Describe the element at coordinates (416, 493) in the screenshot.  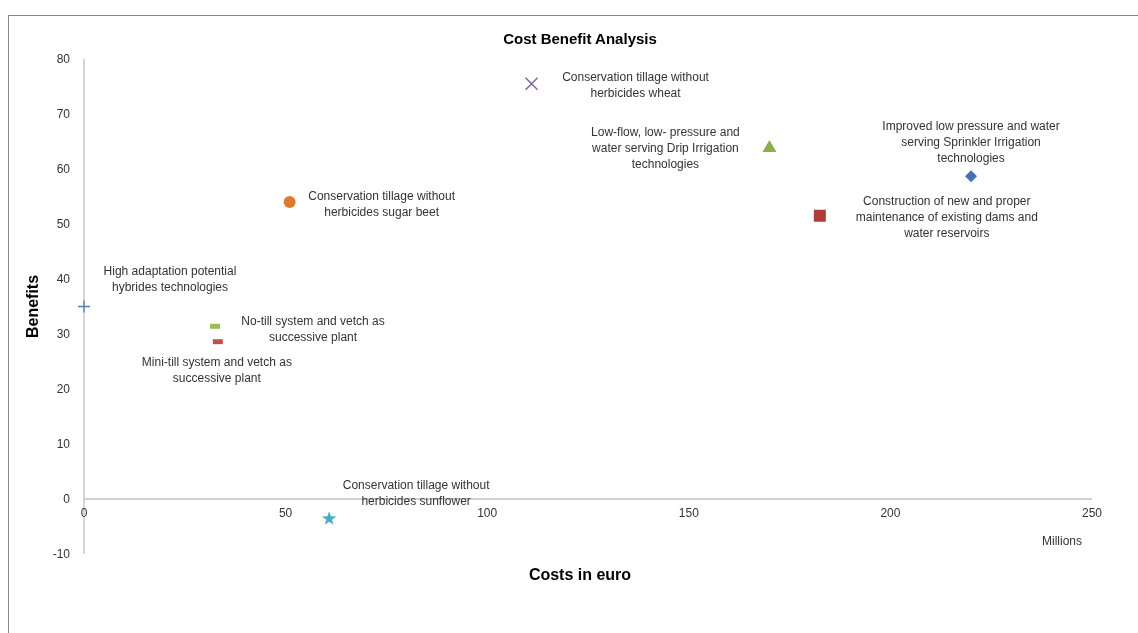
I see `series-label: Conservation tillage without herbicides sunflower` at that location.